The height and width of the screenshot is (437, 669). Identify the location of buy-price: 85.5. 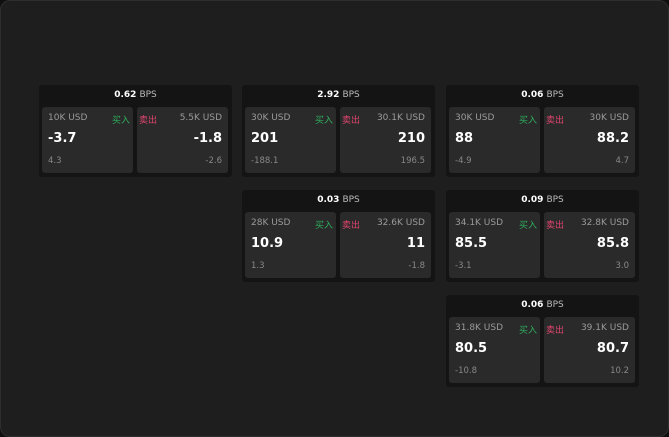
(471, 243).